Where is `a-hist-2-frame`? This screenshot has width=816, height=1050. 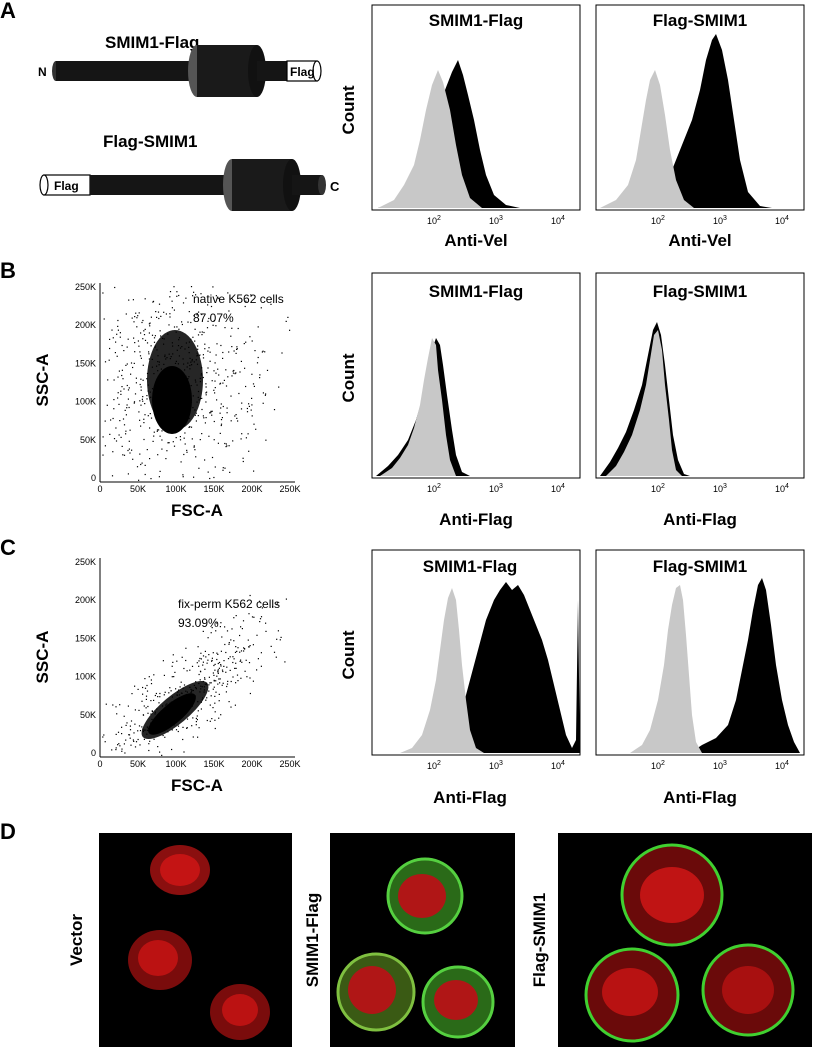
a-hist-2-frame is located at coordinates (700, 107).